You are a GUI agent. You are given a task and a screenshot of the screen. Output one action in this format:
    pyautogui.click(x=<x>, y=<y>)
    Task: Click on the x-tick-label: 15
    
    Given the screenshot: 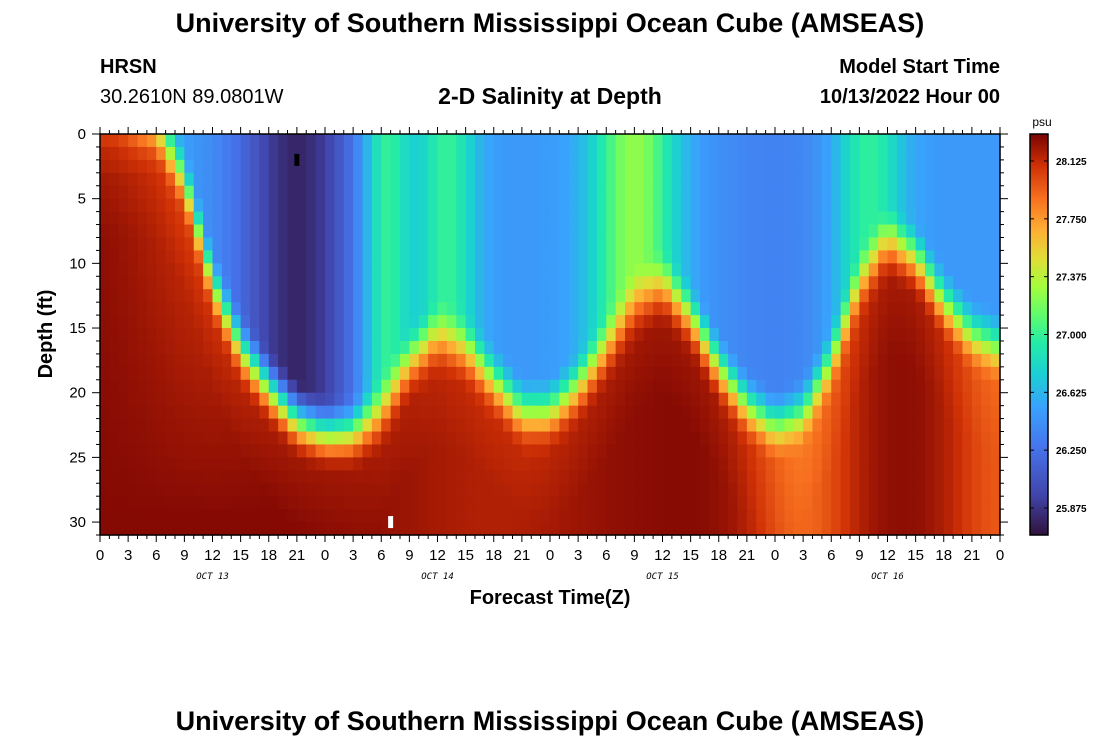 What is the action you would take?
    pyautogui.click(x=240, y=555)
    